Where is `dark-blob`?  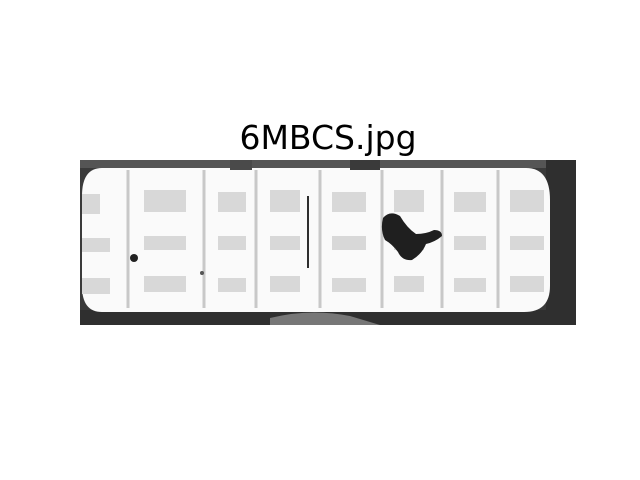
dark-blob is located at coordinates (411, 237).